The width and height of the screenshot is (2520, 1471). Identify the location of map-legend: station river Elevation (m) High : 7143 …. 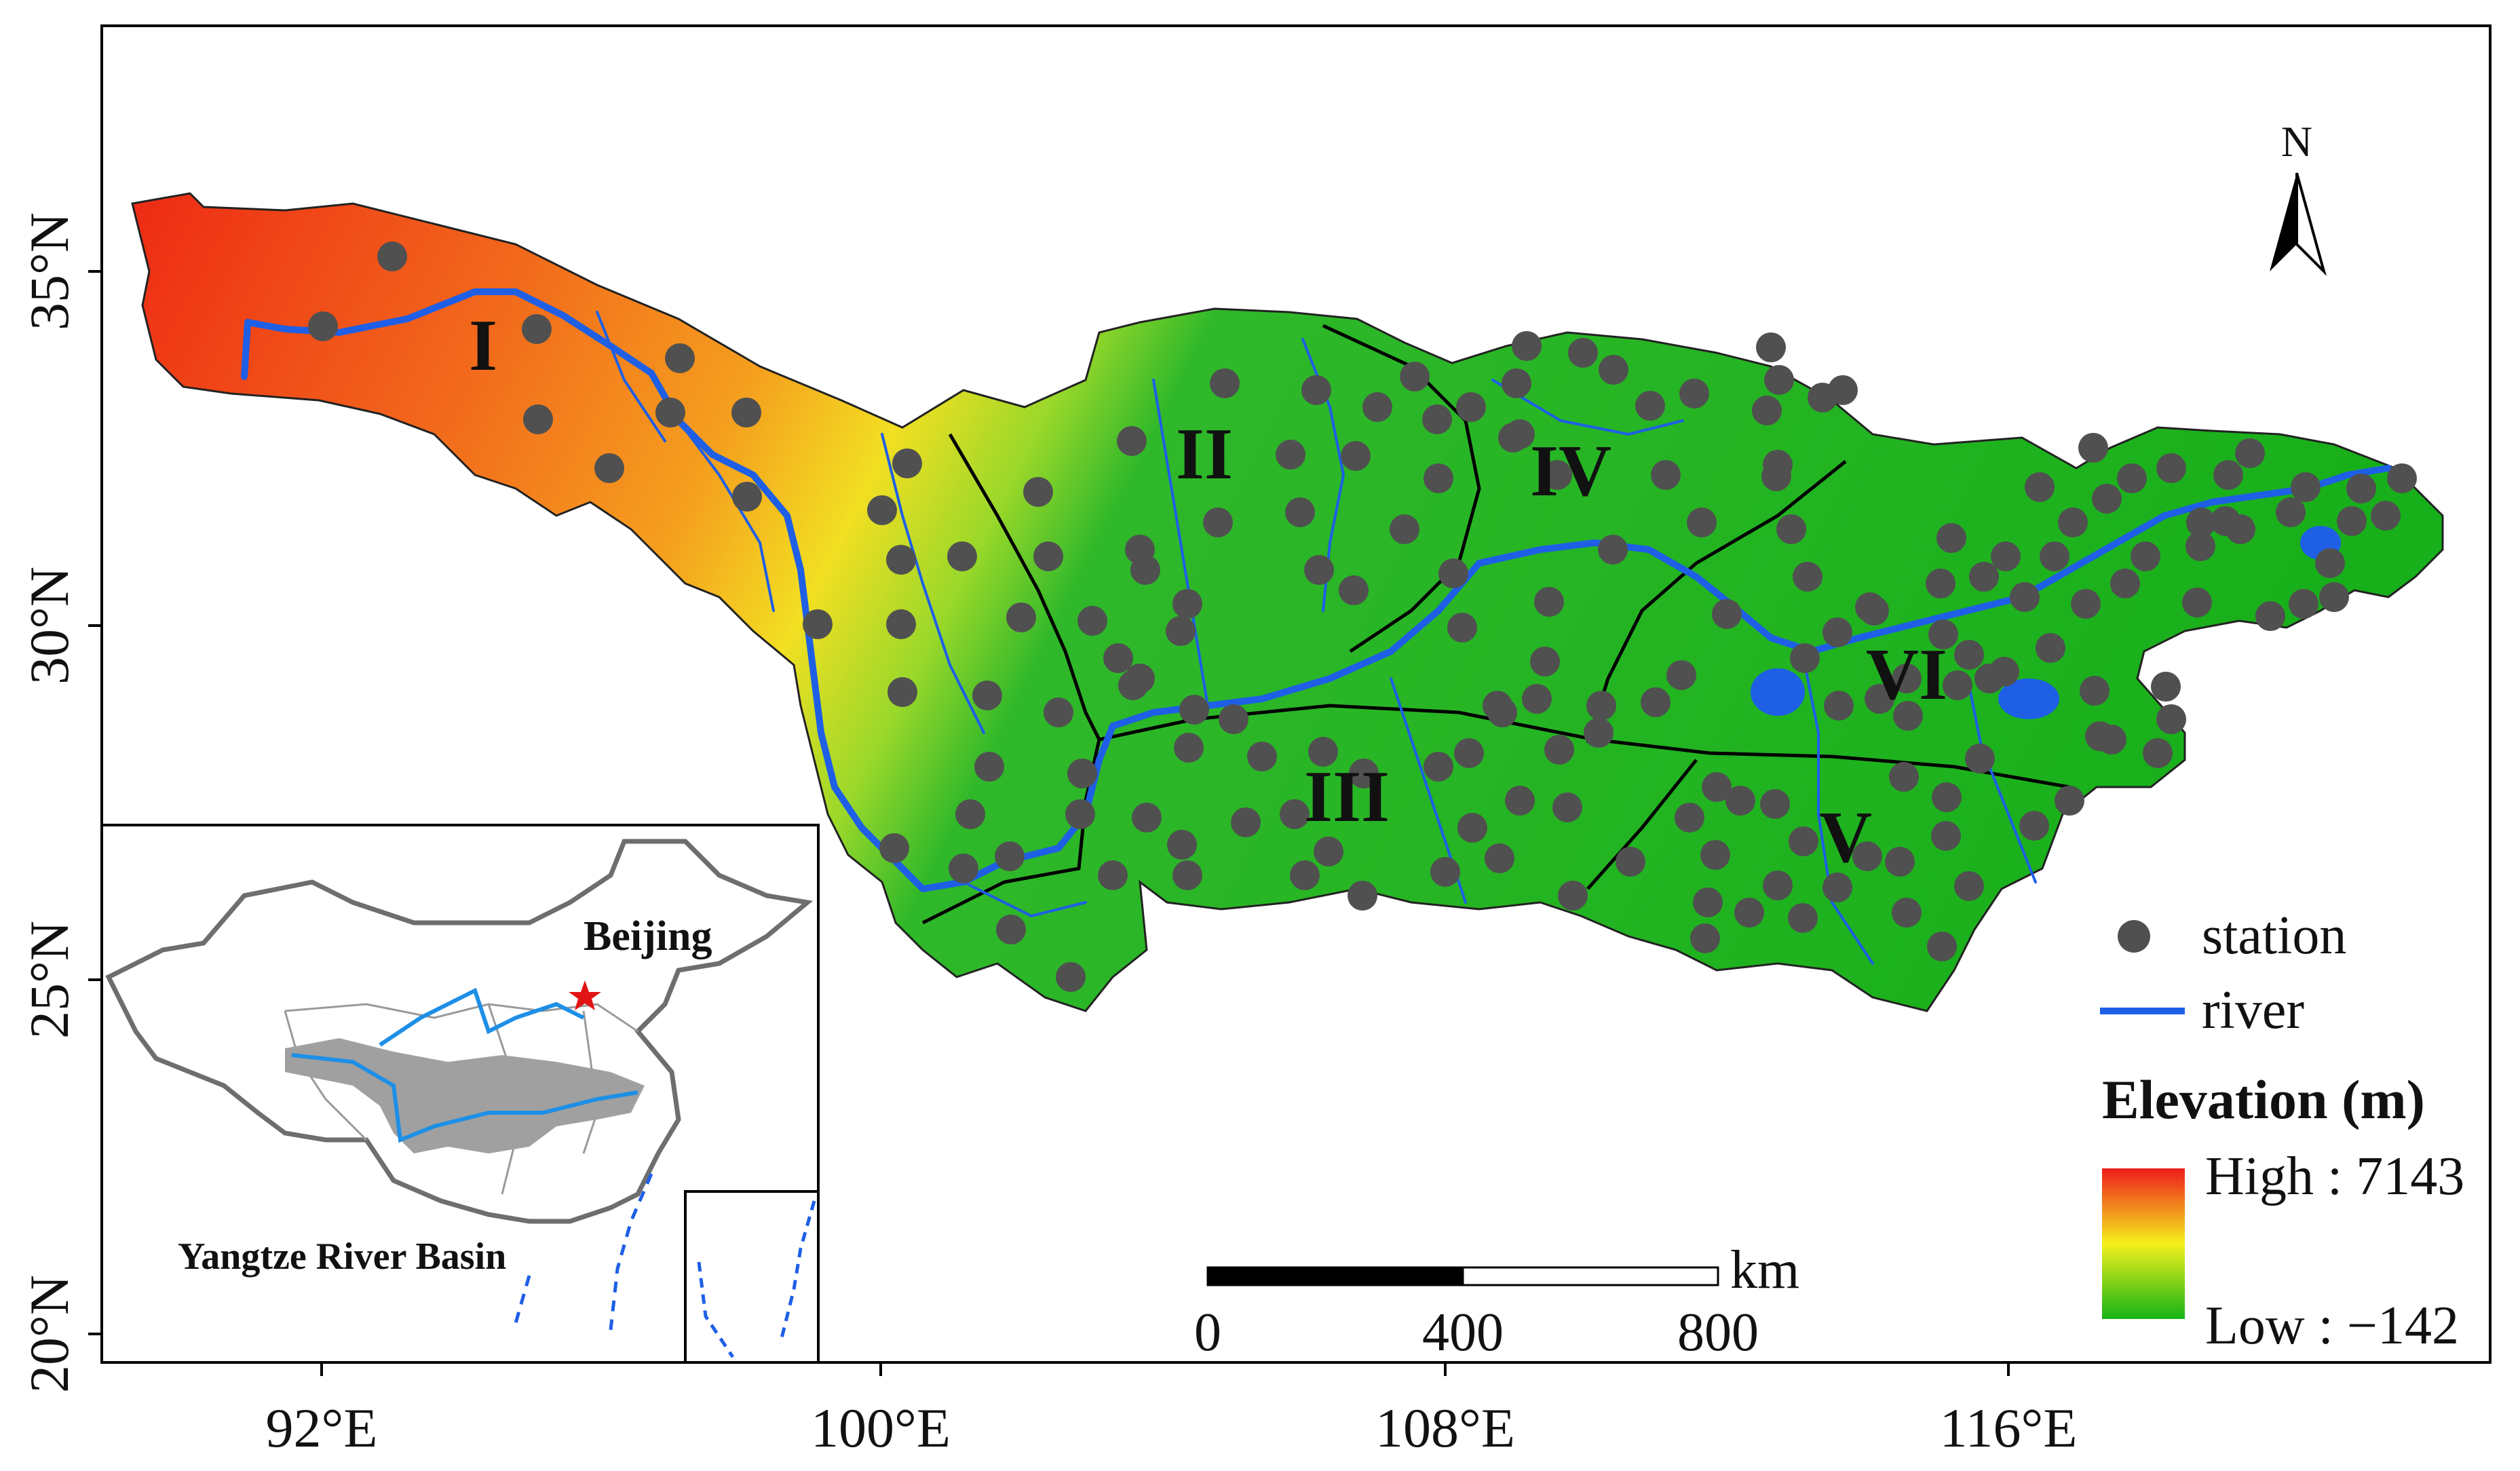
(2282, 1131).